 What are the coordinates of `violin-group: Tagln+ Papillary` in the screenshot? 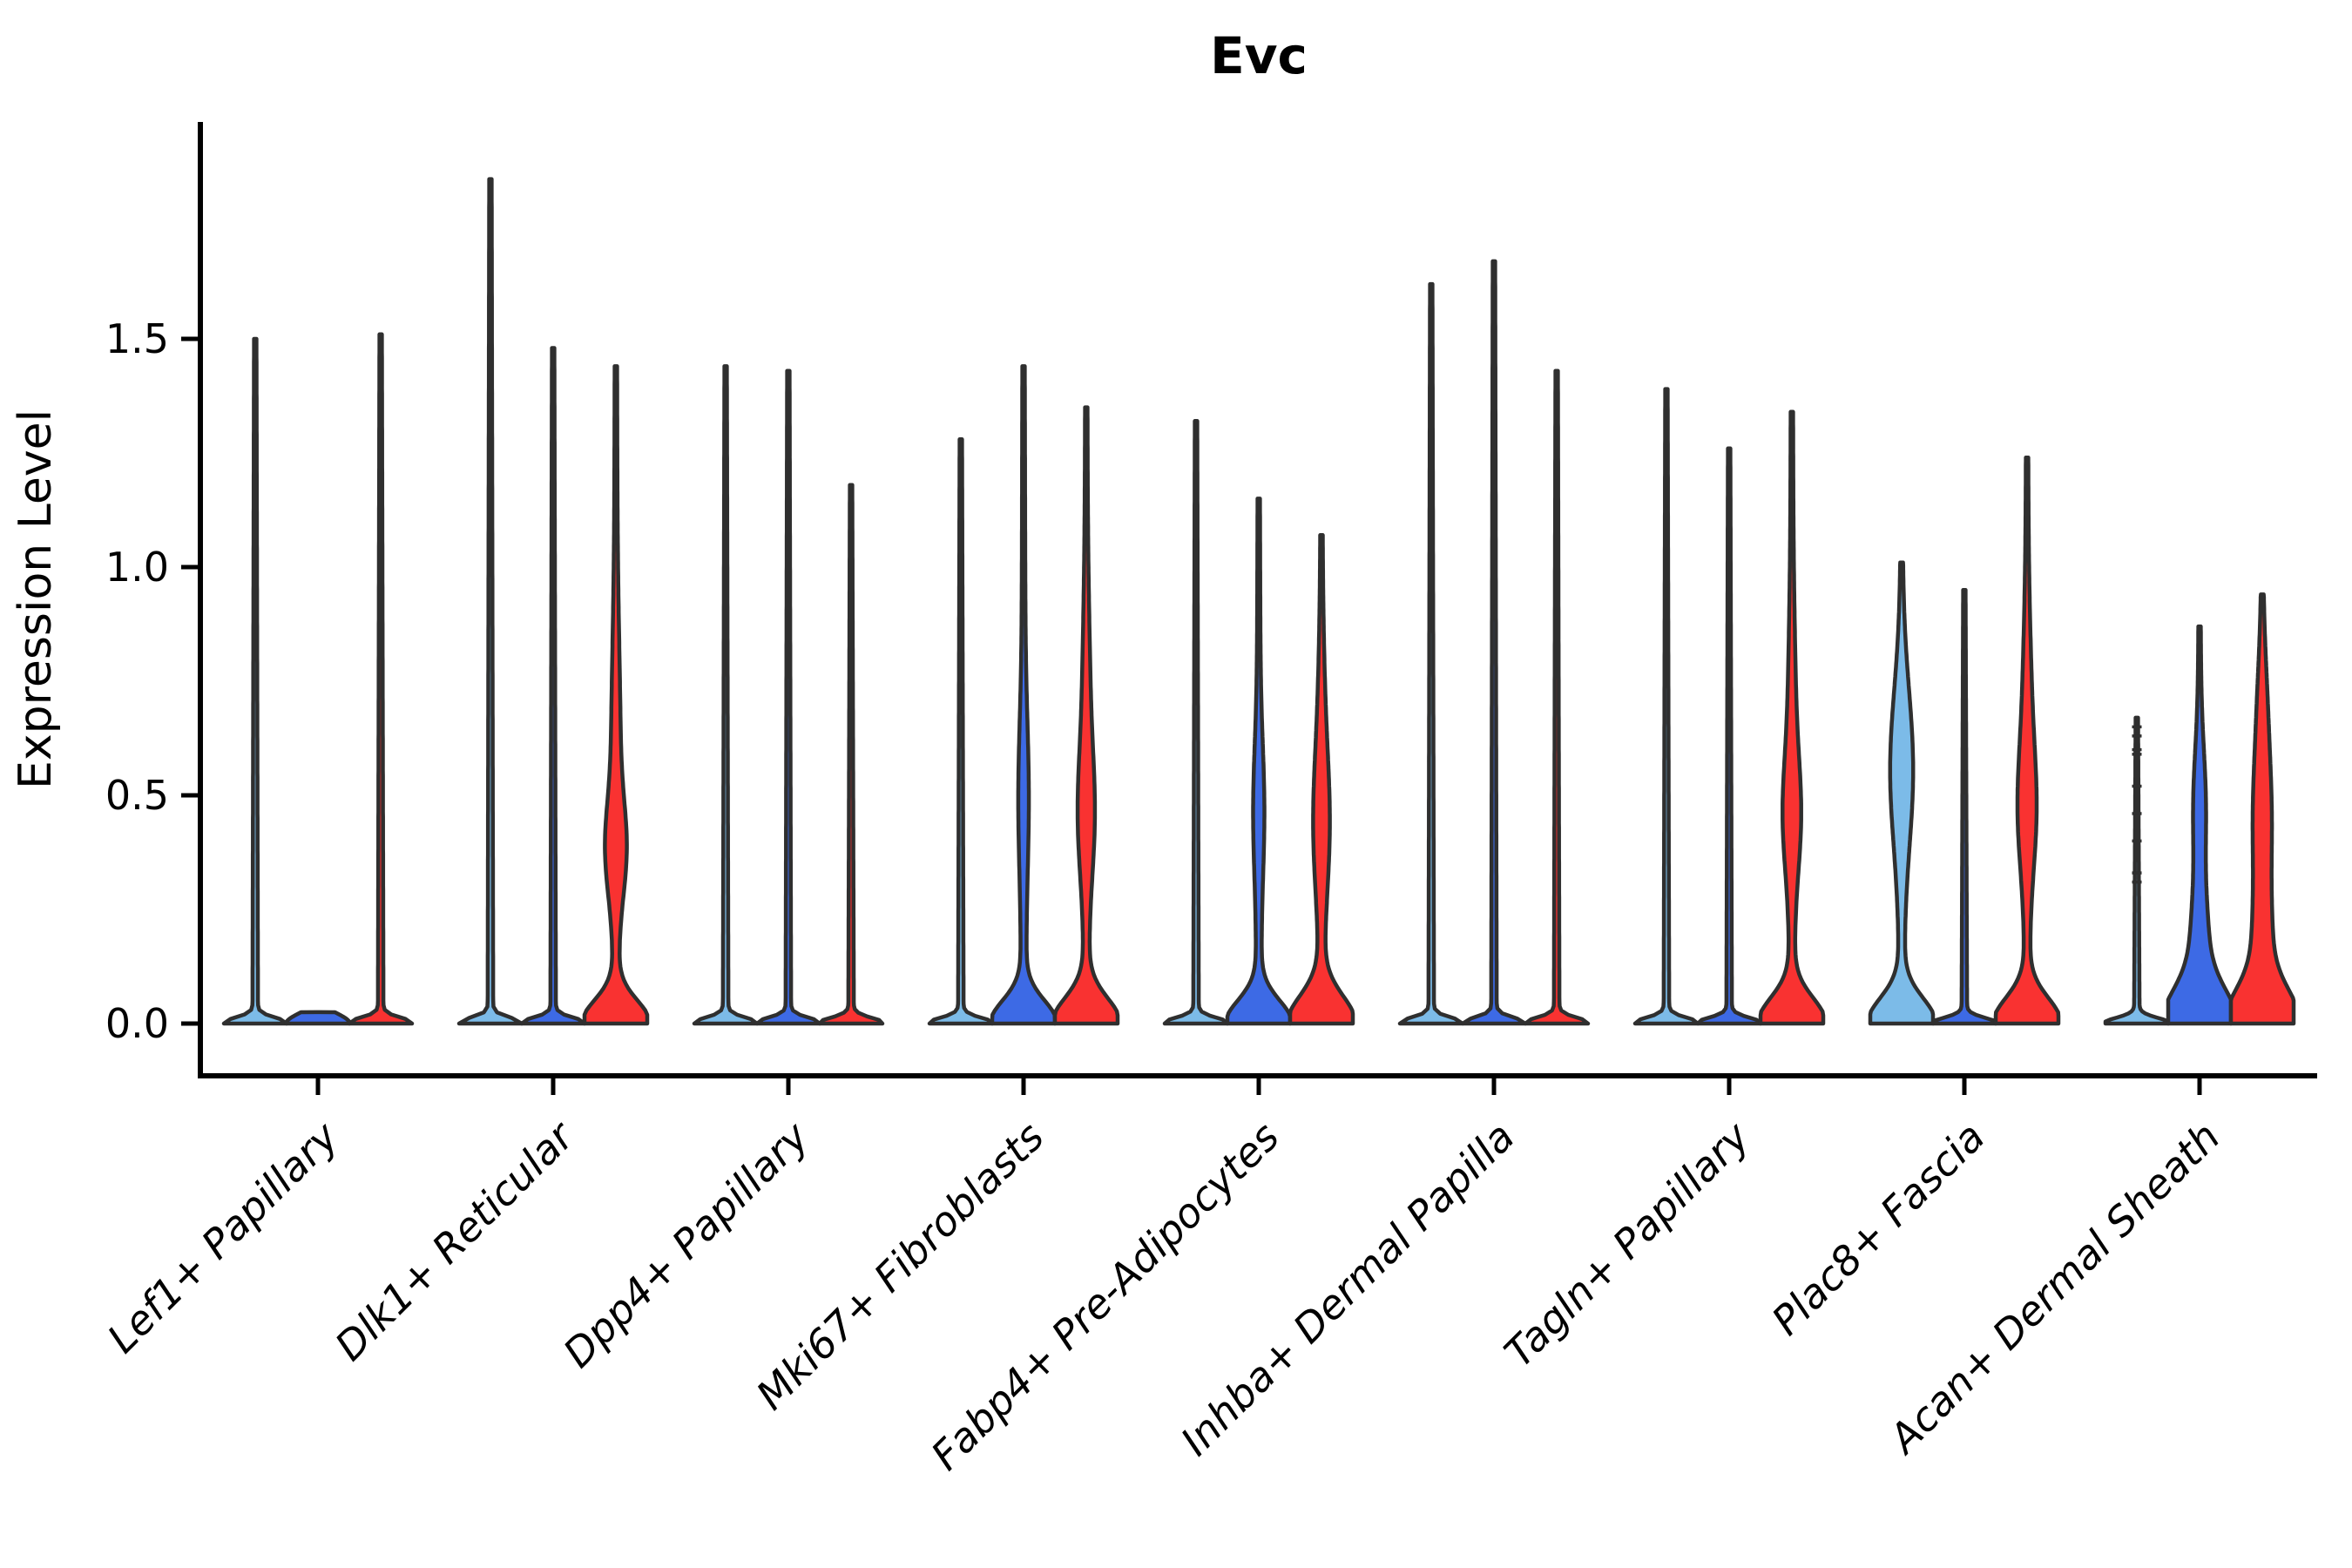 It's located at (1660, 881).